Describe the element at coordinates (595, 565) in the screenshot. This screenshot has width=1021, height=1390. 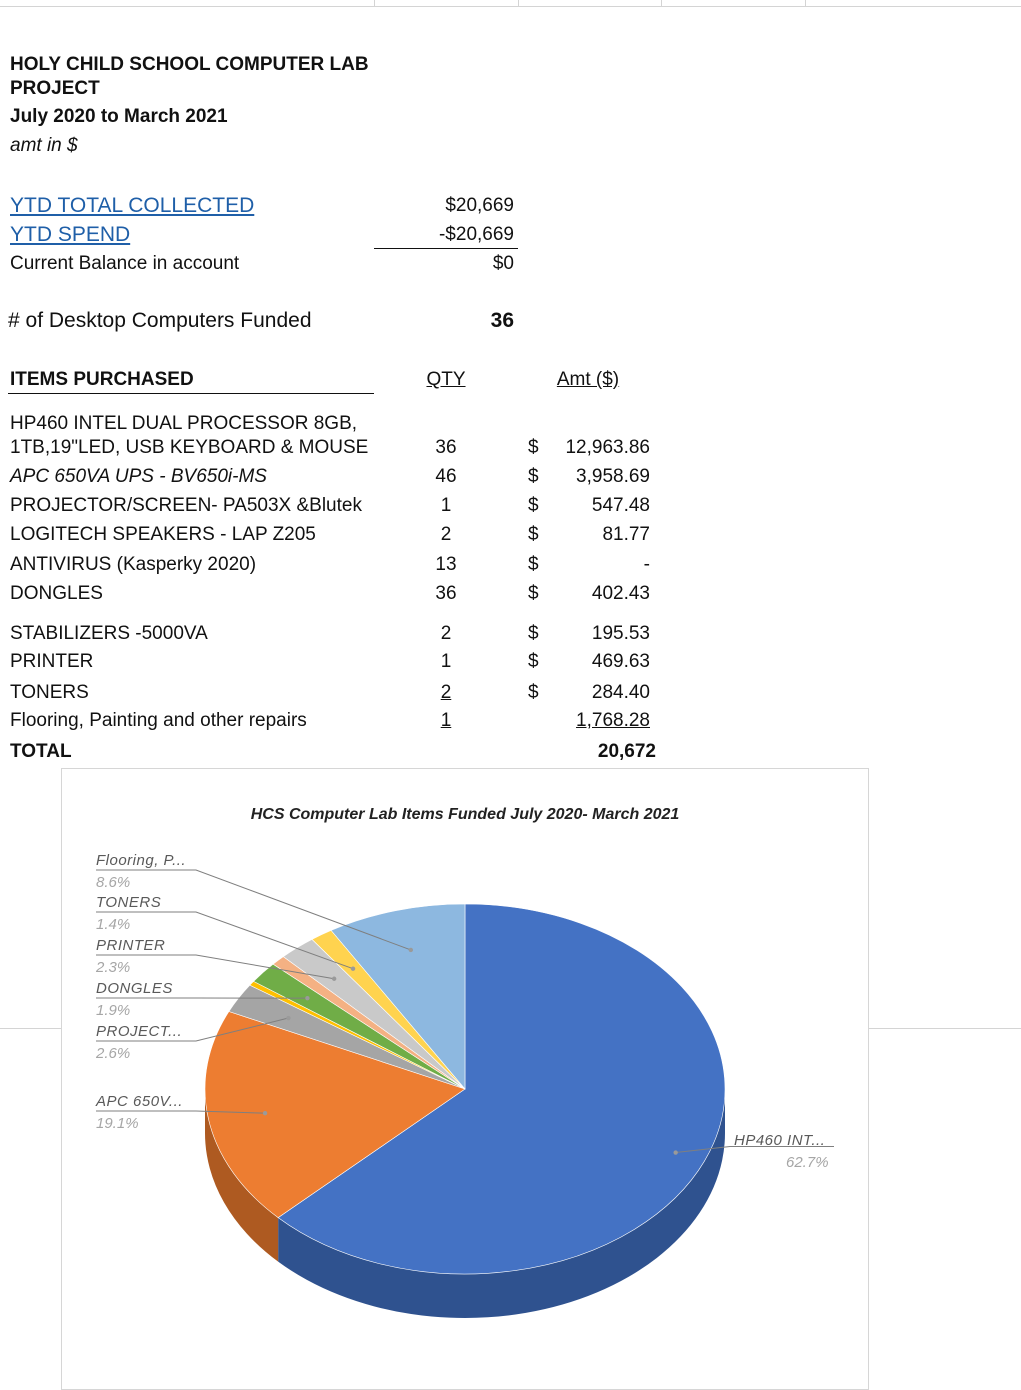
I see `item-amount: -` at that location.